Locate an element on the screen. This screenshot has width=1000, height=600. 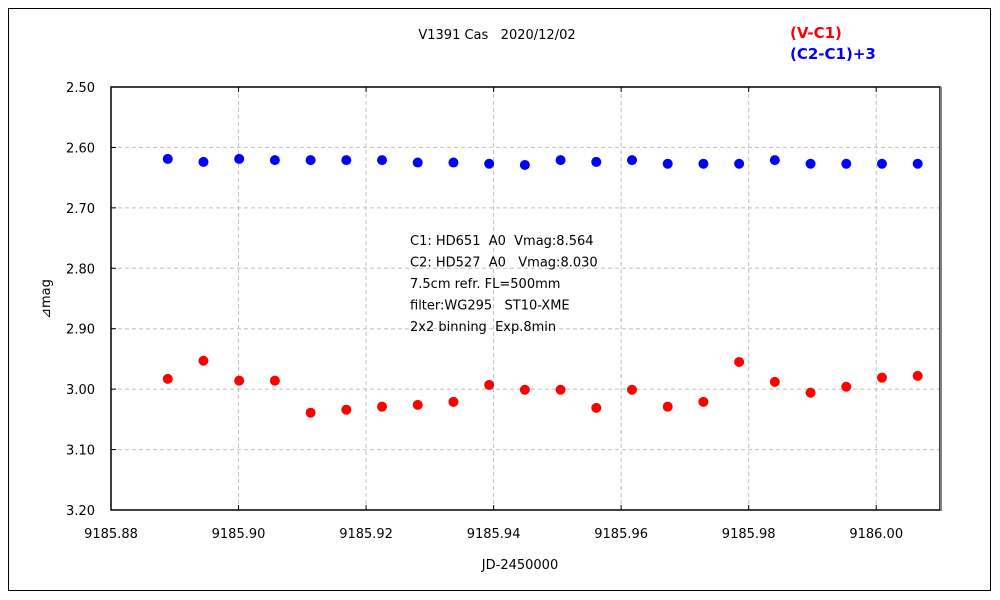
legend-c2-c1: (C2-C1)+3 is located at coordinates (833, 54).